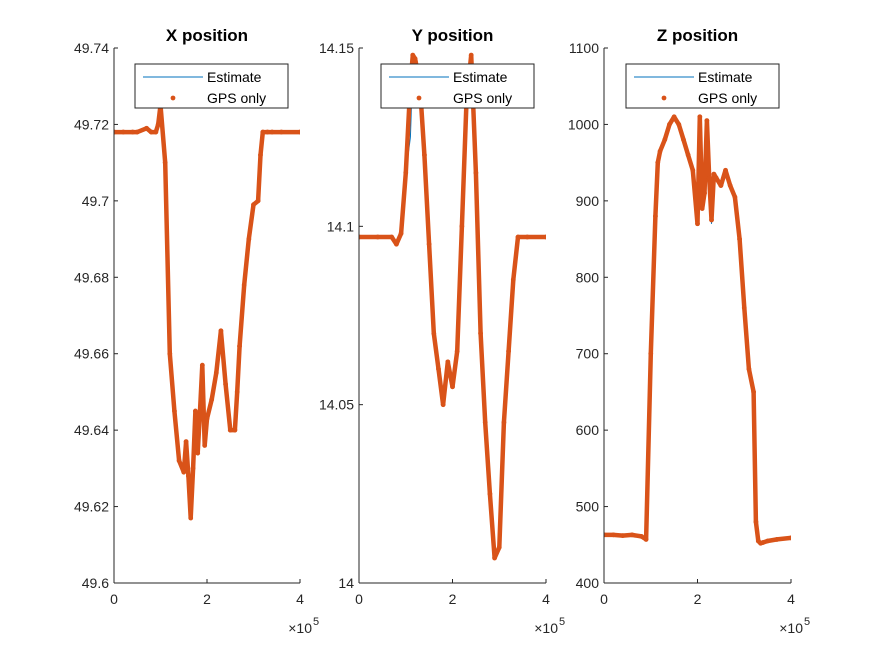  Describe the element at coordinates (604, 599) in the screenshot. I see `x-tick-label: 0` at that location.